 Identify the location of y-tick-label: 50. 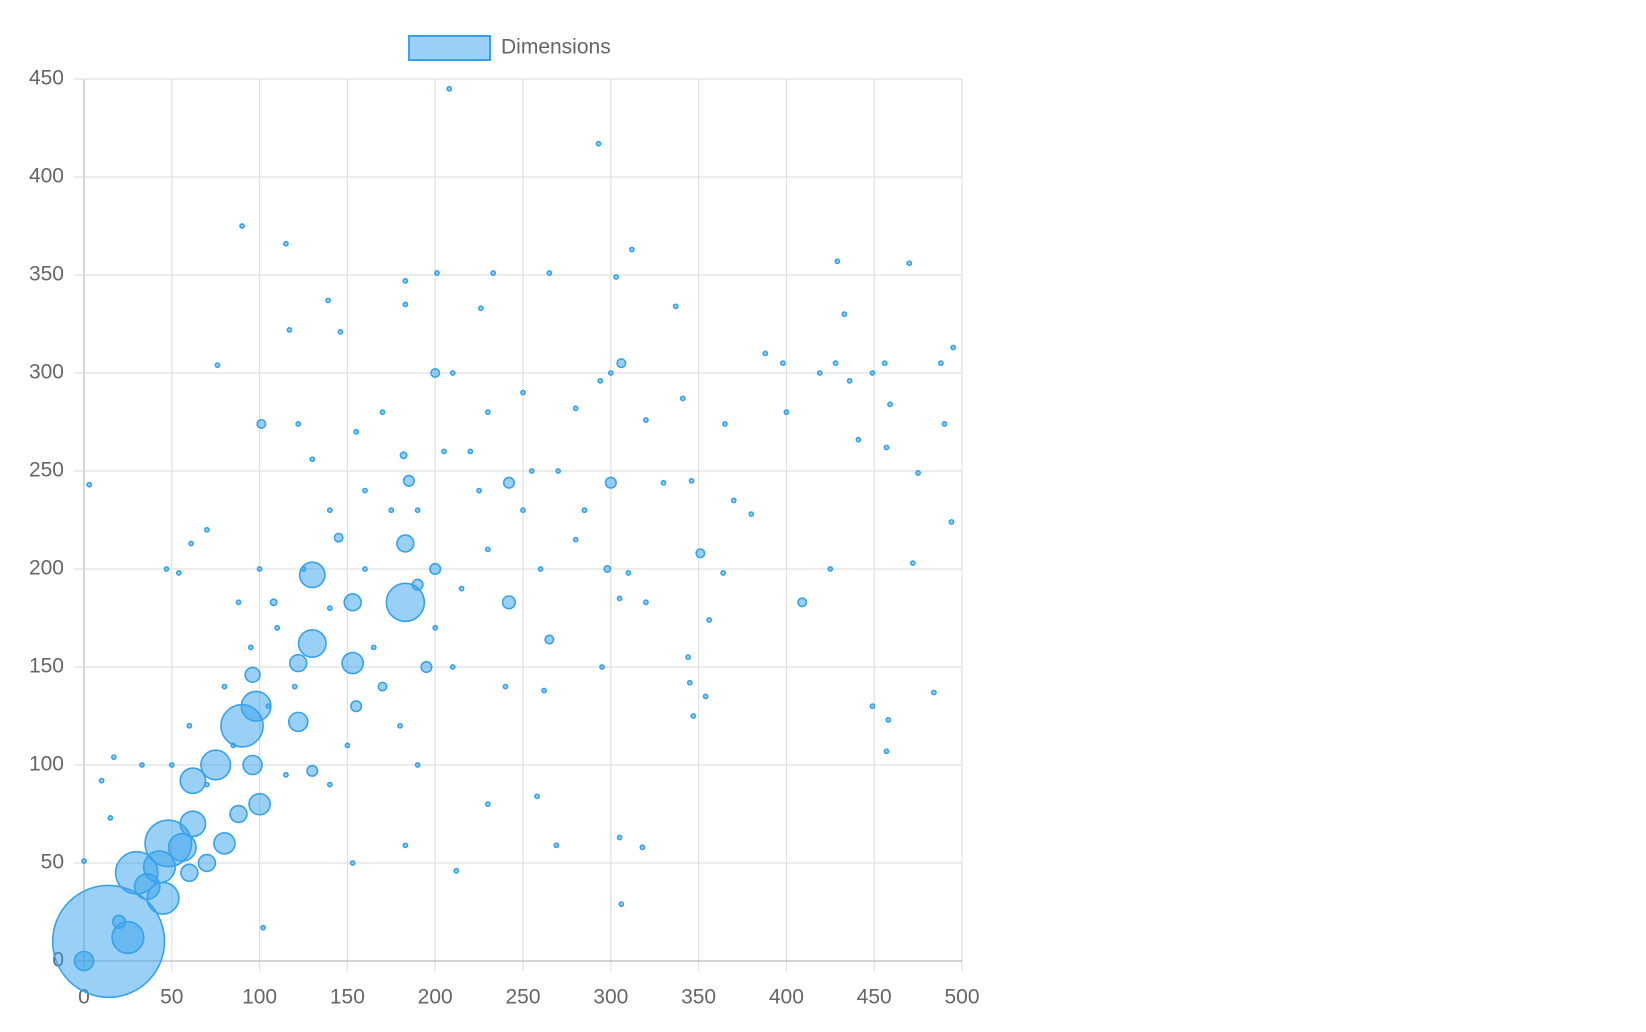
(52, 862).